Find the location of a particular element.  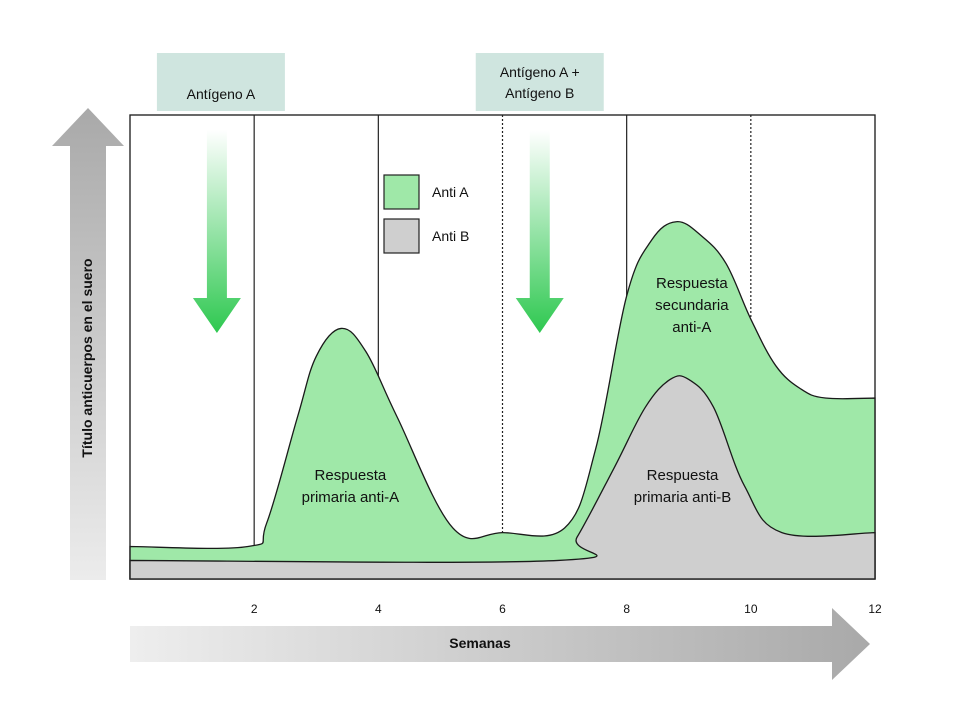

event-label-line: Antígeno A + is located at coordinates (540, 72).